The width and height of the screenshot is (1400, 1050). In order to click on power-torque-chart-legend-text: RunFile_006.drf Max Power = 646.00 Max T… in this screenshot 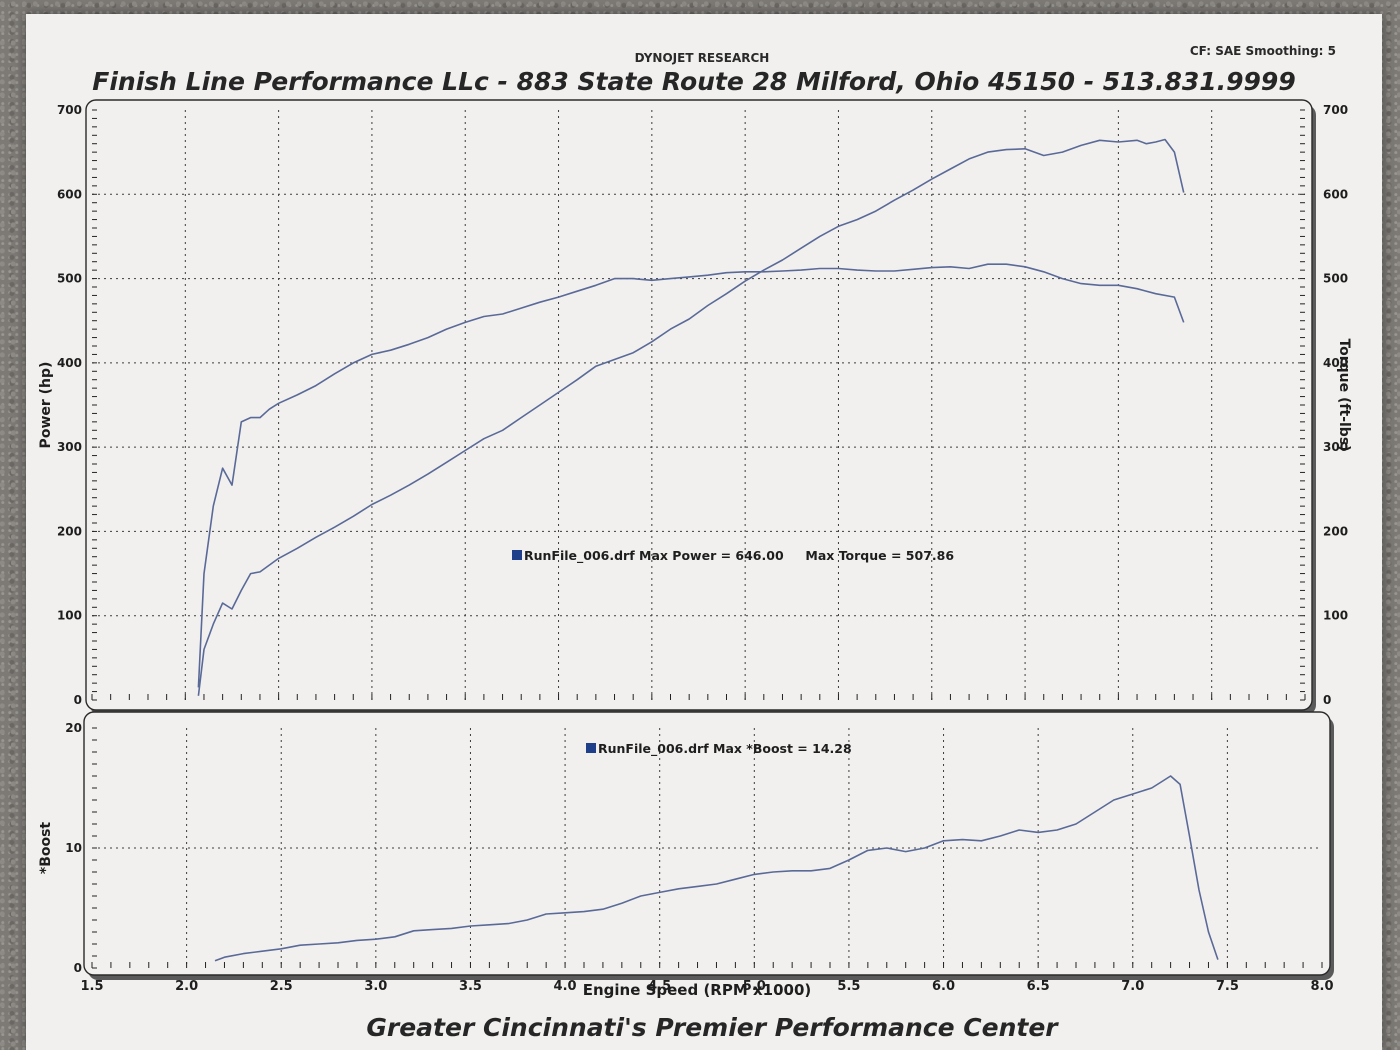, I will do `click(739, 556)`.